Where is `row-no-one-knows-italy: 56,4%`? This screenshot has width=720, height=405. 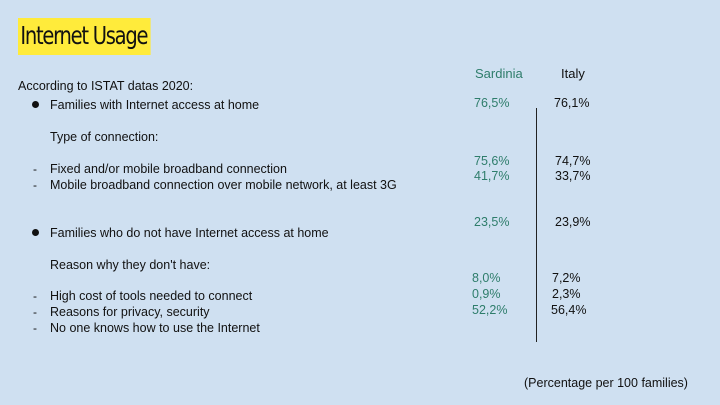 row-no-one-knows-italy: 56,4% is located at coordinates (569, 310).